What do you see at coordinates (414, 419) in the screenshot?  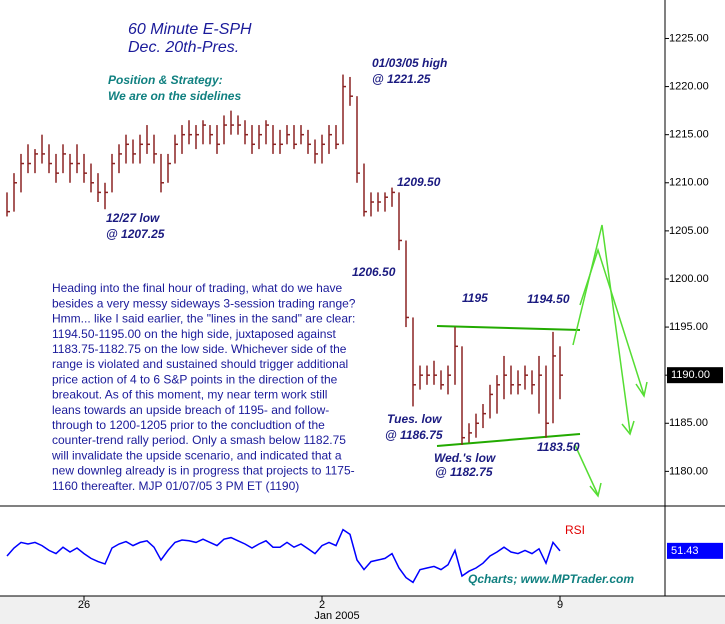 I see `annotation: Tues. low` at bounding box center [414, 419].